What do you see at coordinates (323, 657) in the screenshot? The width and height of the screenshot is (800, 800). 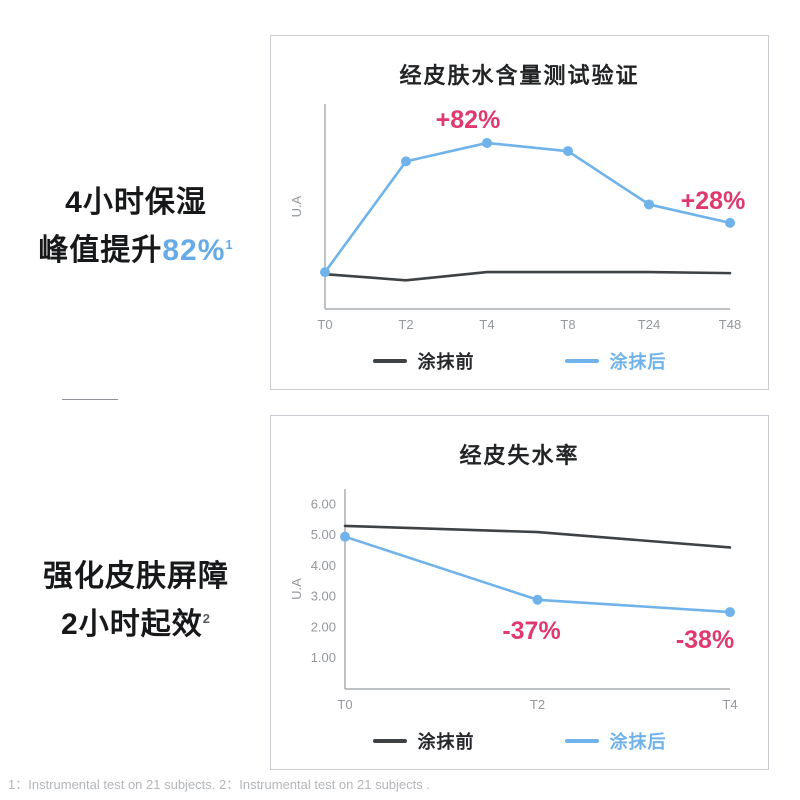 I see `y-tick-label: 1.00` at bounding box center [323, 657].